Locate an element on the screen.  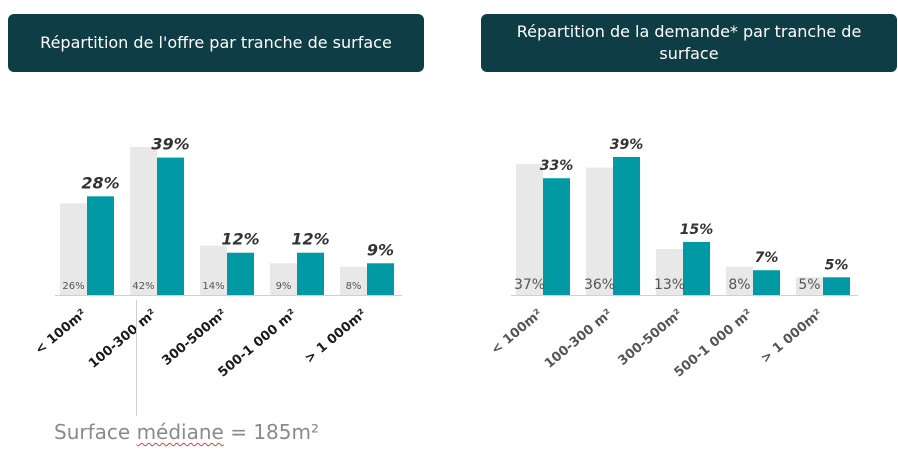
median-surface-label: Surface médiane = 185m² is located at coordinates (186, 432).